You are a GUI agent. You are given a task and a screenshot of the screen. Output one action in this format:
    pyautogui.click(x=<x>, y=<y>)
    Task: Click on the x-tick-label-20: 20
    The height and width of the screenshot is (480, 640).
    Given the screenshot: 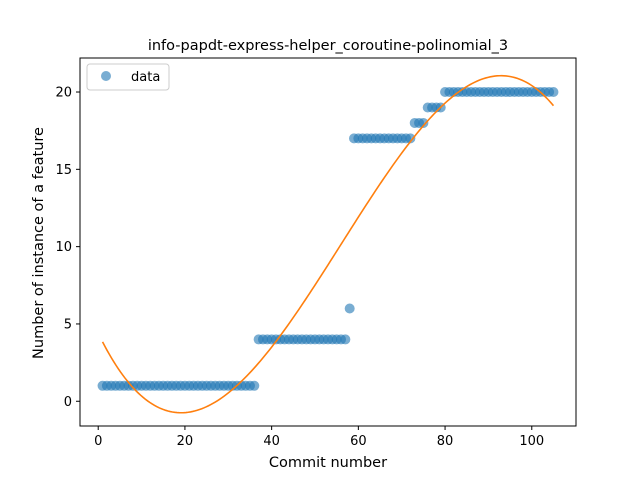 What is the action you would take?
    pyautogui.click(x=185, y=441)
    